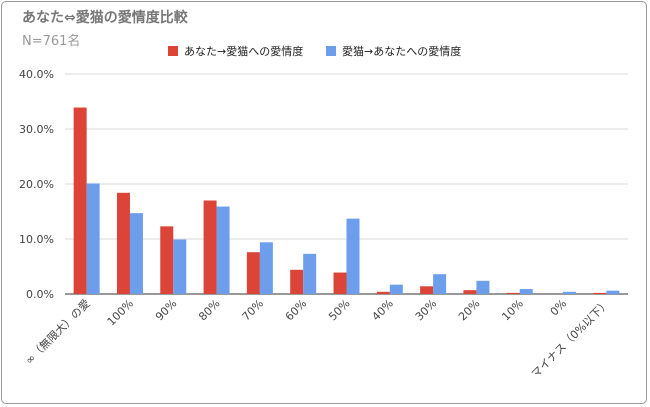  What do you see at coordinates (105, 18) in the screenshot?
I see `chart-title: あなた⇔愛猫の愛情度比較` at bounding box center [105, 18].